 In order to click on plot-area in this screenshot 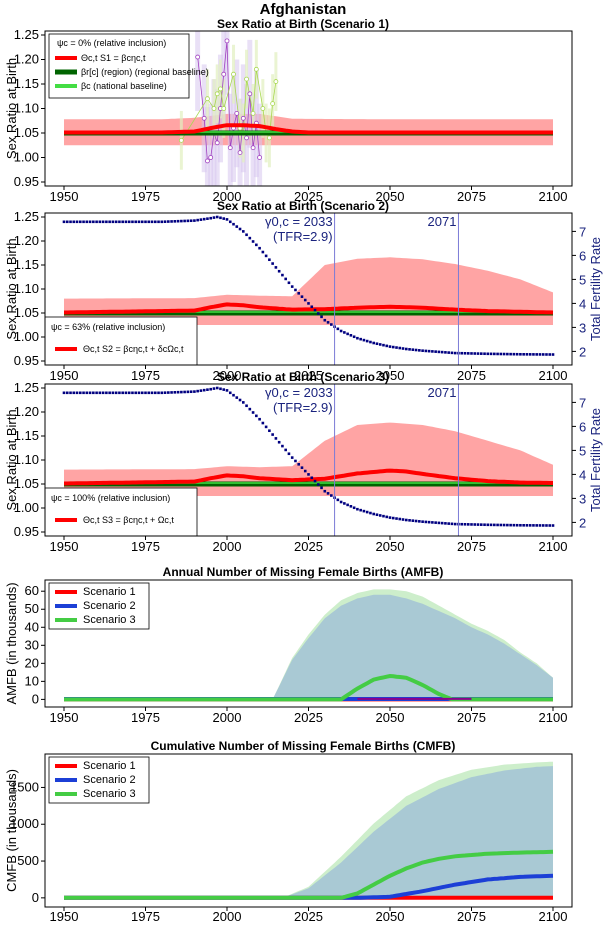, I will do `click(308, 645)`.